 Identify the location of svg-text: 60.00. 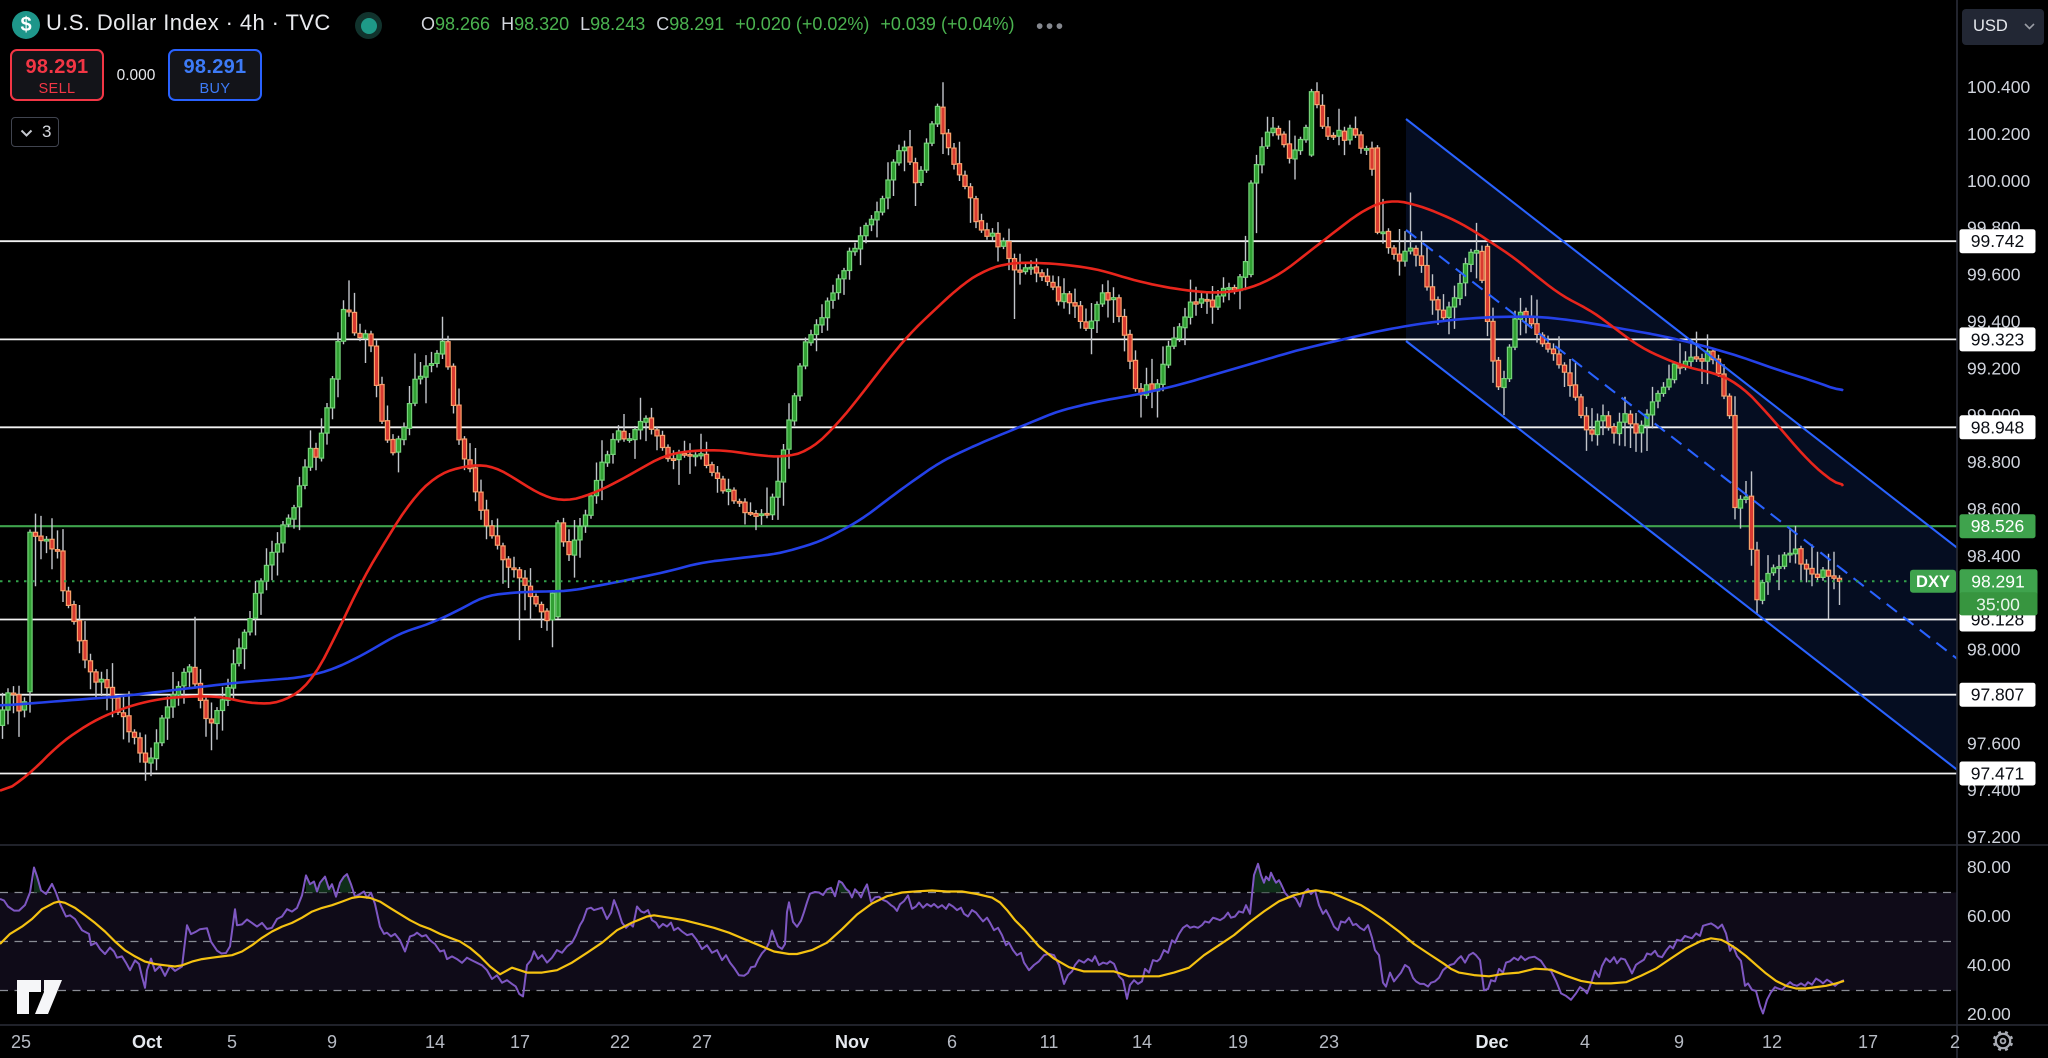
(1989, 916).